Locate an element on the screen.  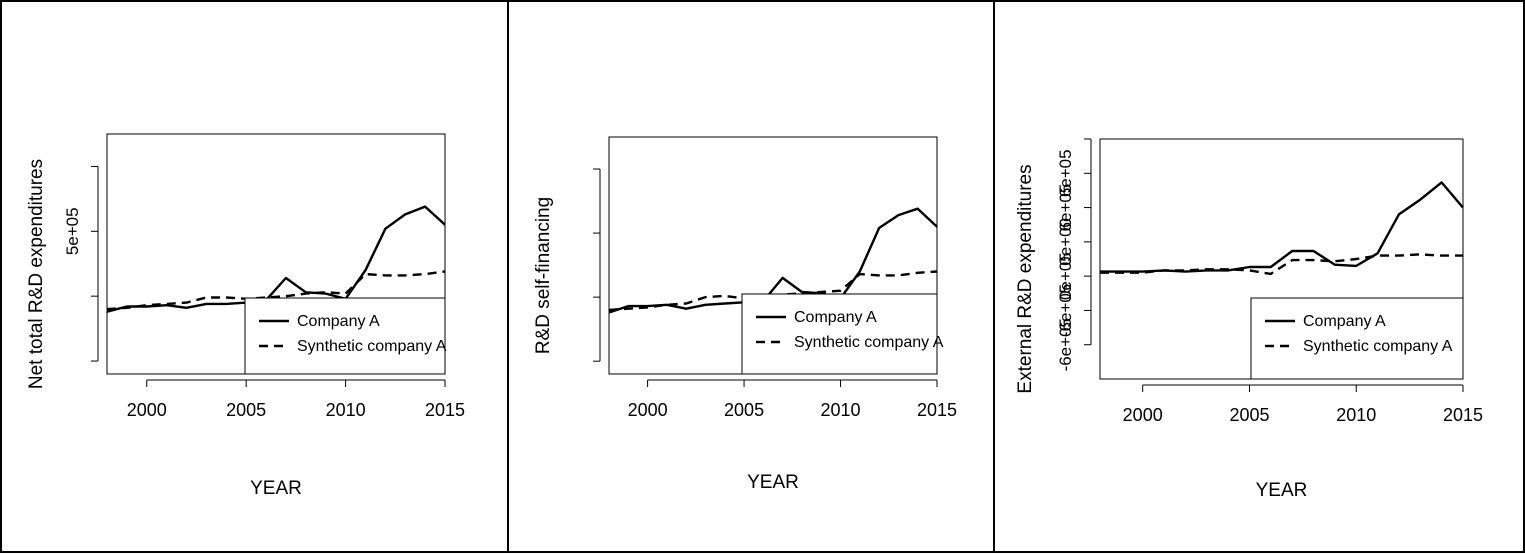
y-tick-label: 0e+05 is located at coordinates (1065, 276).